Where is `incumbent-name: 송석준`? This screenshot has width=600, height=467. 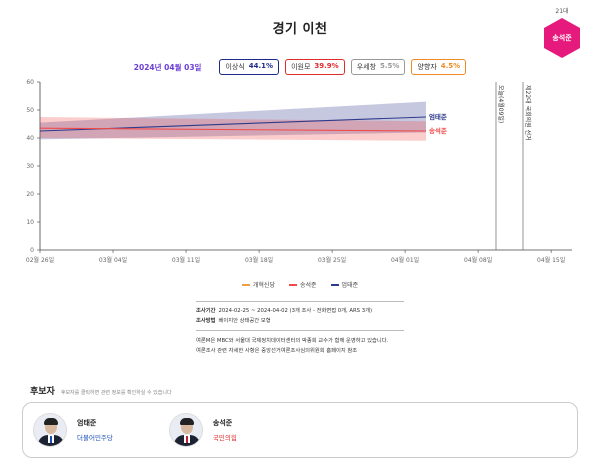 incumbent-name: 송석준 is located at coordinates (562, 38).